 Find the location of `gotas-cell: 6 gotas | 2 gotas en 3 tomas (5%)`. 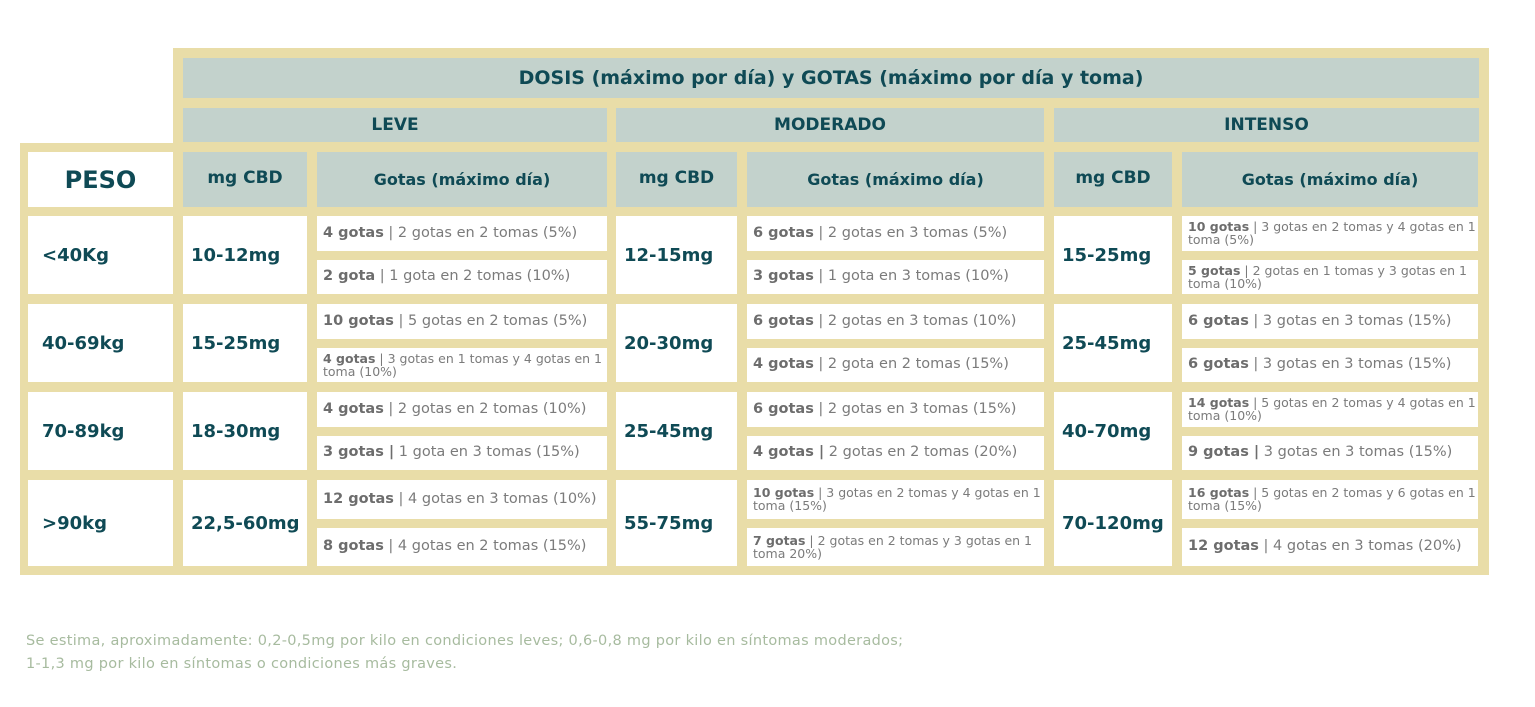

gotas-cell: 6 gotas | 2 gotas en 3 tomas (5%) is located at coordinates (895, 233).